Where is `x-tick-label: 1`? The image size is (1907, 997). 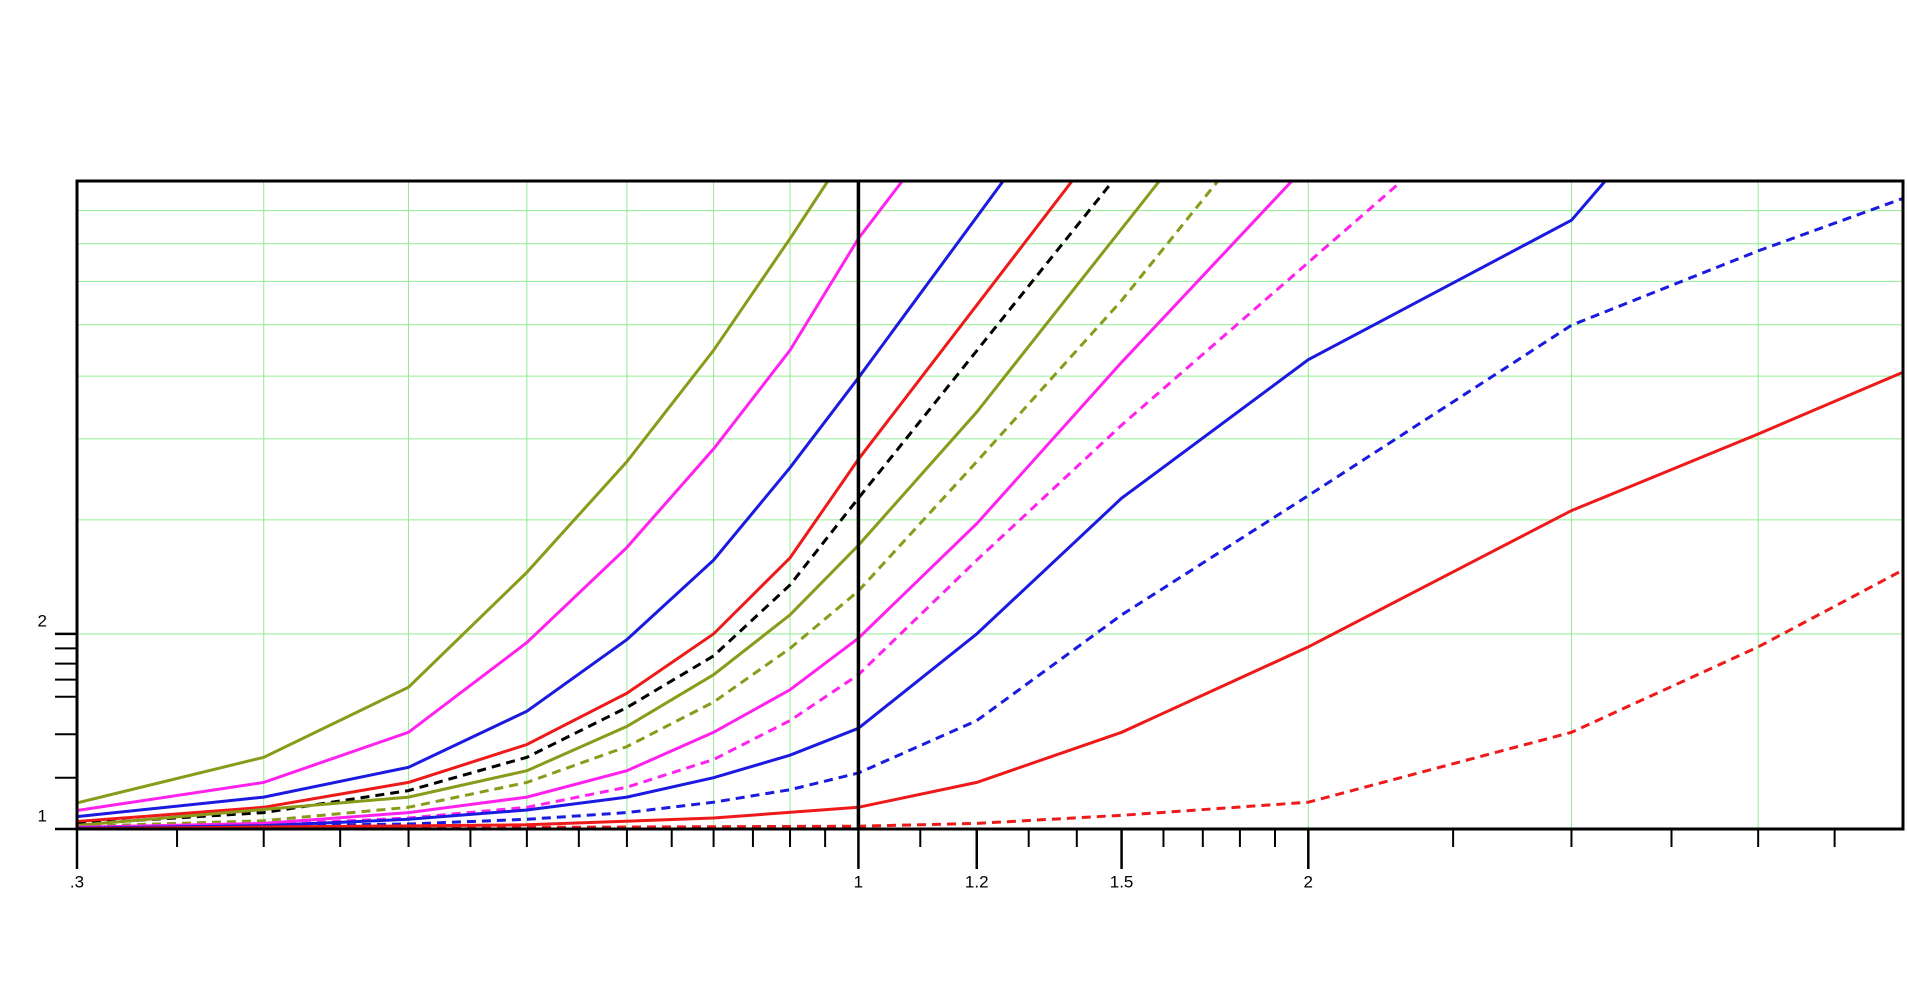
x-tick-label: 1 is located at coordinates (858, 881).